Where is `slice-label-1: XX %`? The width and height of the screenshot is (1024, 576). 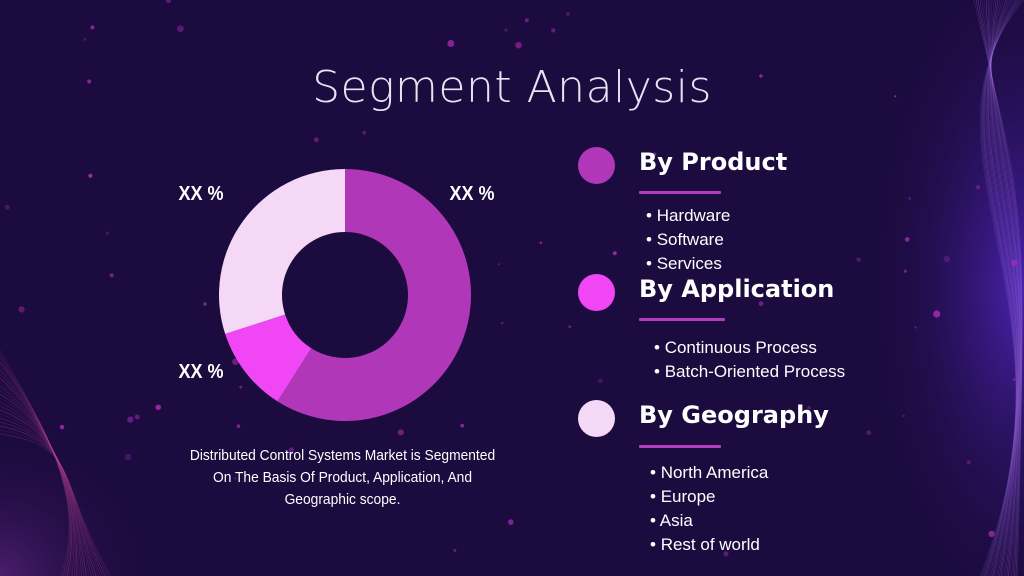
slice-label-1: XX % is located at coordinates (472, 194).